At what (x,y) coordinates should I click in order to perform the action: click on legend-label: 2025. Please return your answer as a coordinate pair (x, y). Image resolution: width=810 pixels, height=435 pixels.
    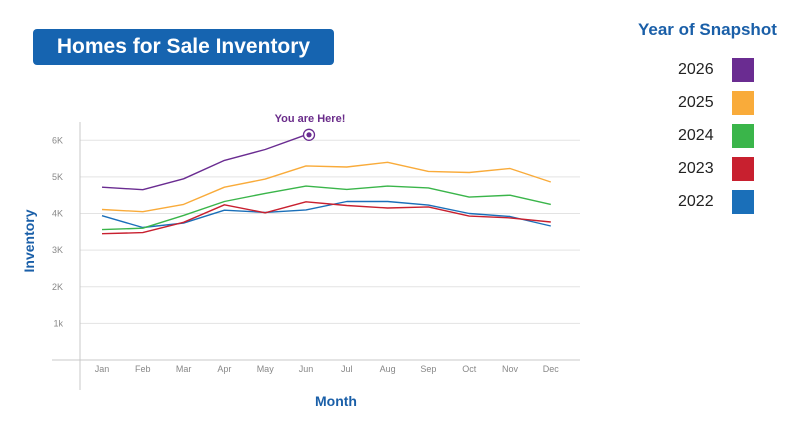
    Looking at the image, I should click on (696, 102).